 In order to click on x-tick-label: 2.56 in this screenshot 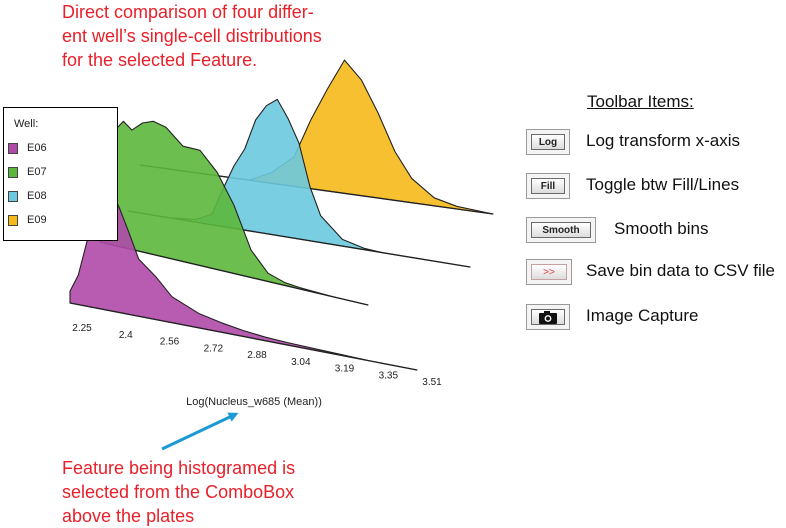, I will do `click(170, 342)`.